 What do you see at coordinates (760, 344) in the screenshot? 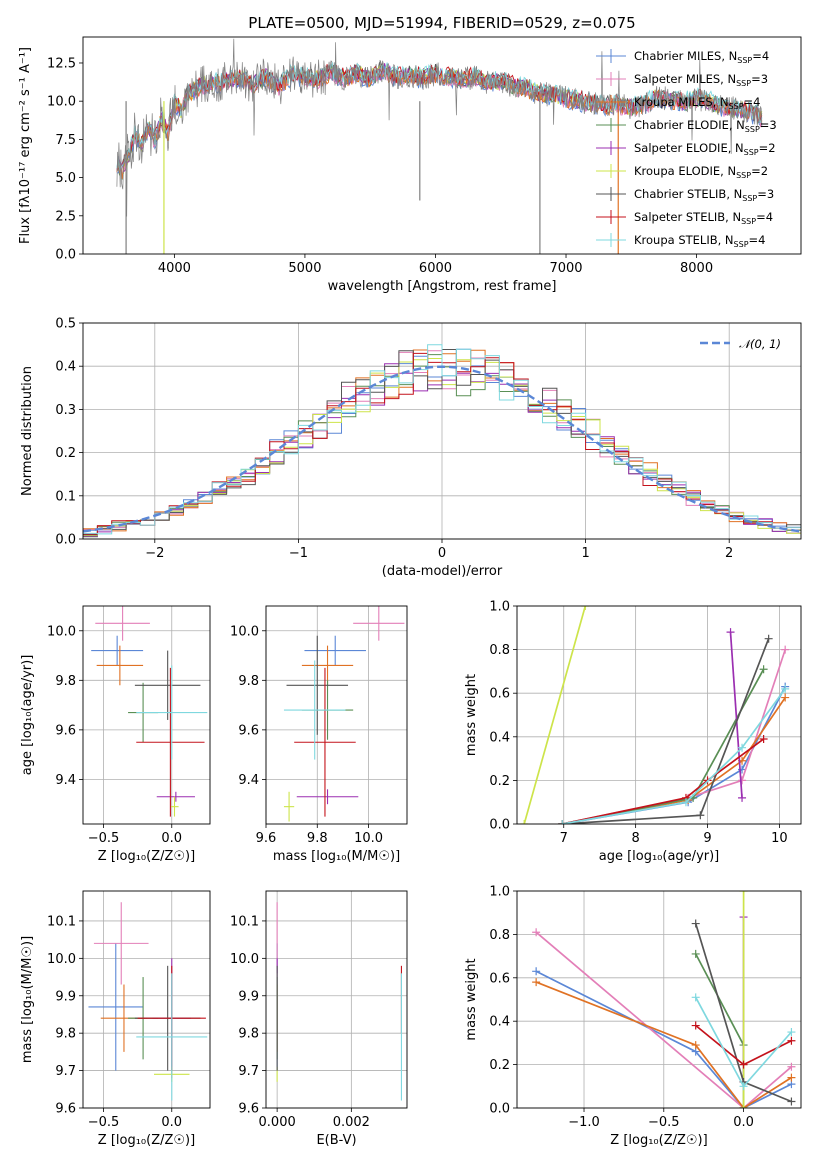
I see `legend-label: 𝒩(0, 1)` at bounding box center [760, 344].